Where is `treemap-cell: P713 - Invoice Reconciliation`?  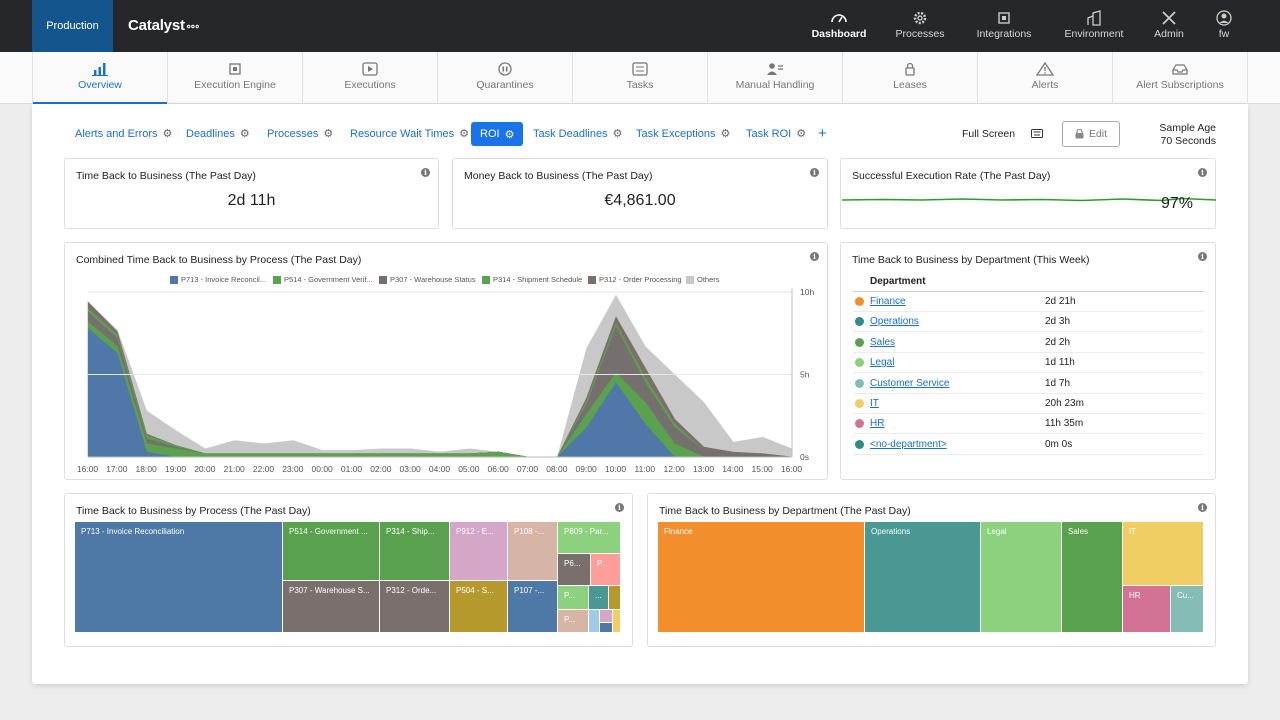 treemap-cell: P713 - Invoice Reconciliation is located at coordinates (179, 577).